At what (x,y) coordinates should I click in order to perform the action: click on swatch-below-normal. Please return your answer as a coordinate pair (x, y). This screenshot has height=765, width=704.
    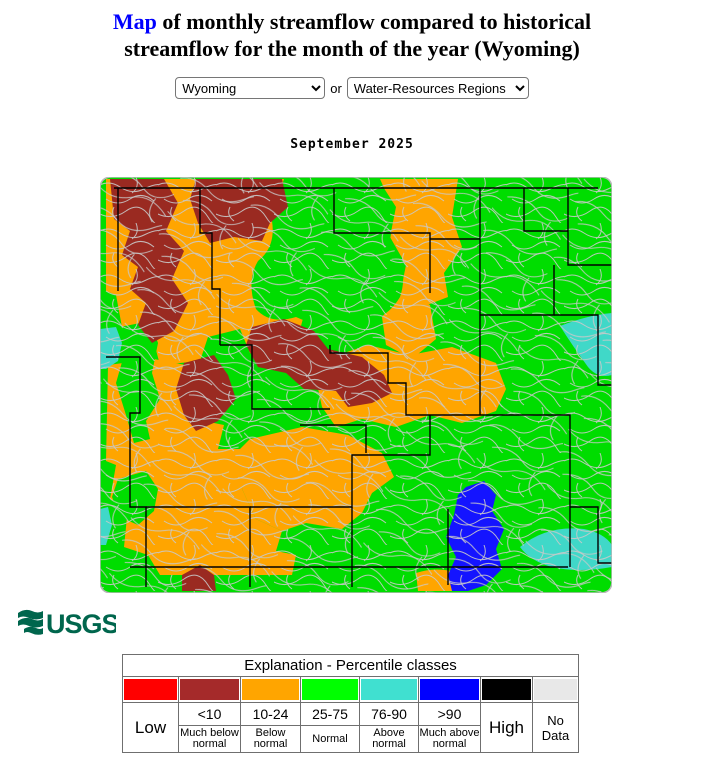
    Looking at the image, I should click on (270, 689).